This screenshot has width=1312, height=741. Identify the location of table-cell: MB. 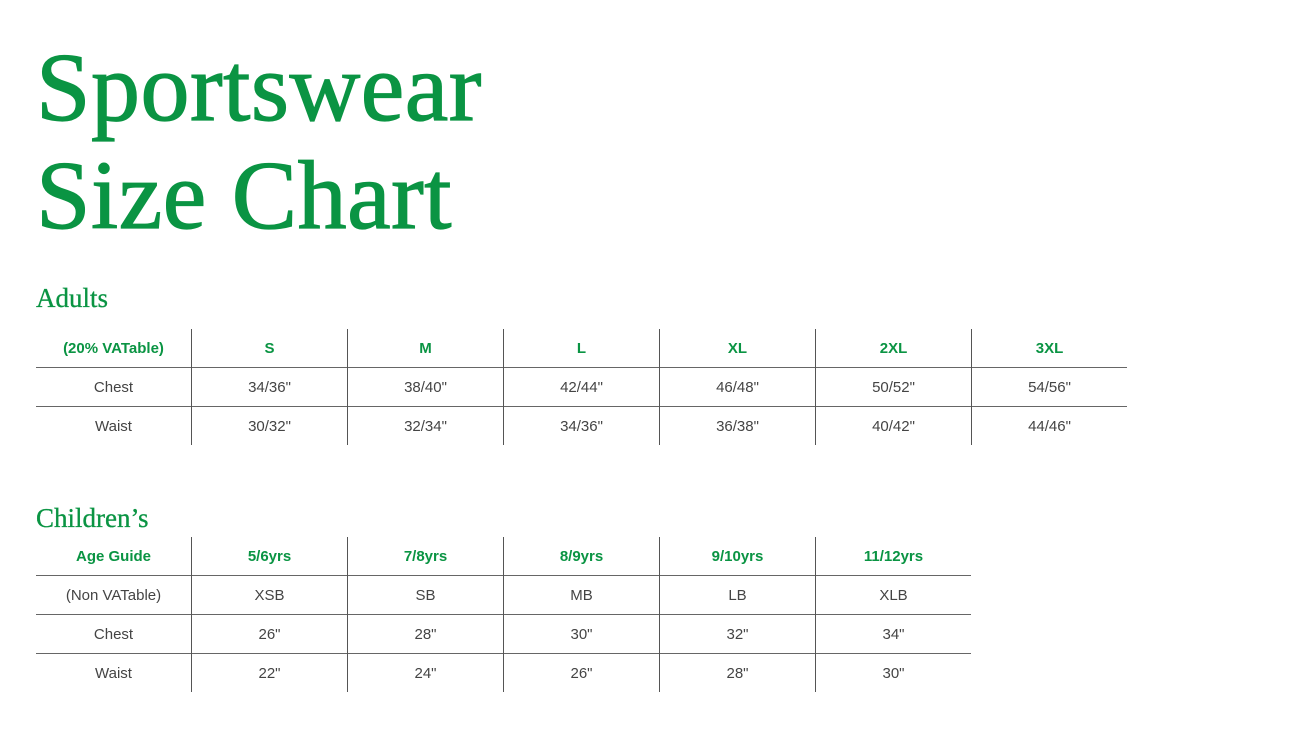
(581, 595).